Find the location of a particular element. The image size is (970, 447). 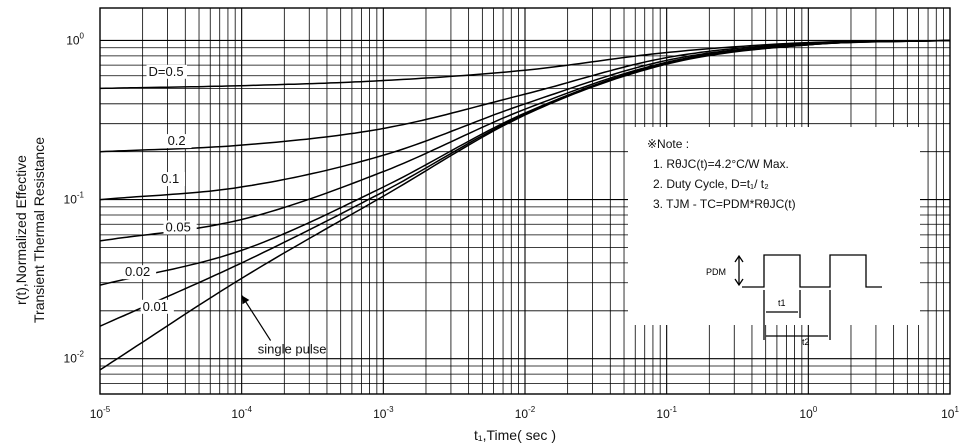

t2-label: t2 is located at coordinates (806, 342).